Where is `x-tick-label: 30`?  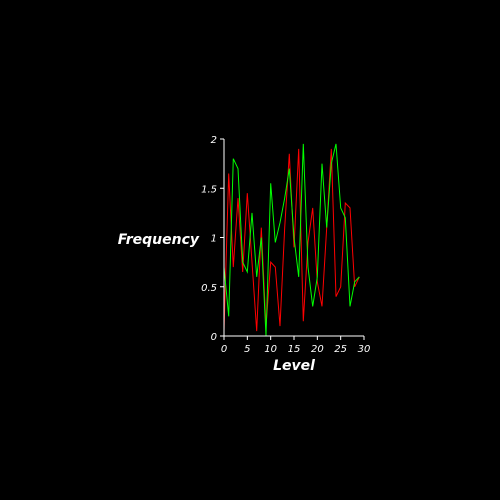 x-tick-label: 30 is located at coordinates (364, 349).